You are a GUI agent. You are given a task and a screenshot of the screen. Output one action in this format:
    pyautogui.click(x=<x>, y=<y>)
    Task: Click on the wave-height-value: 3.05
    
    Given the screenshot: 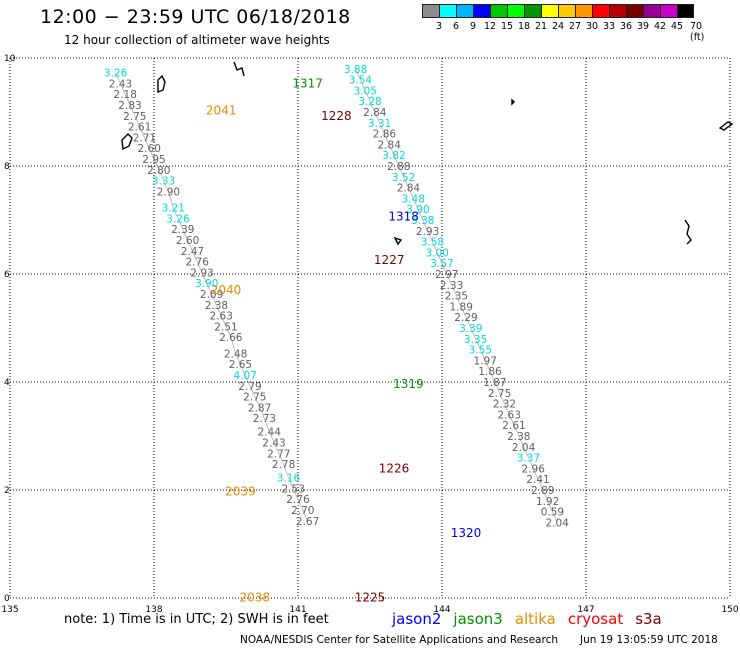 What is the action you would take?
    pyautogui.click(x=365, y=91)
    